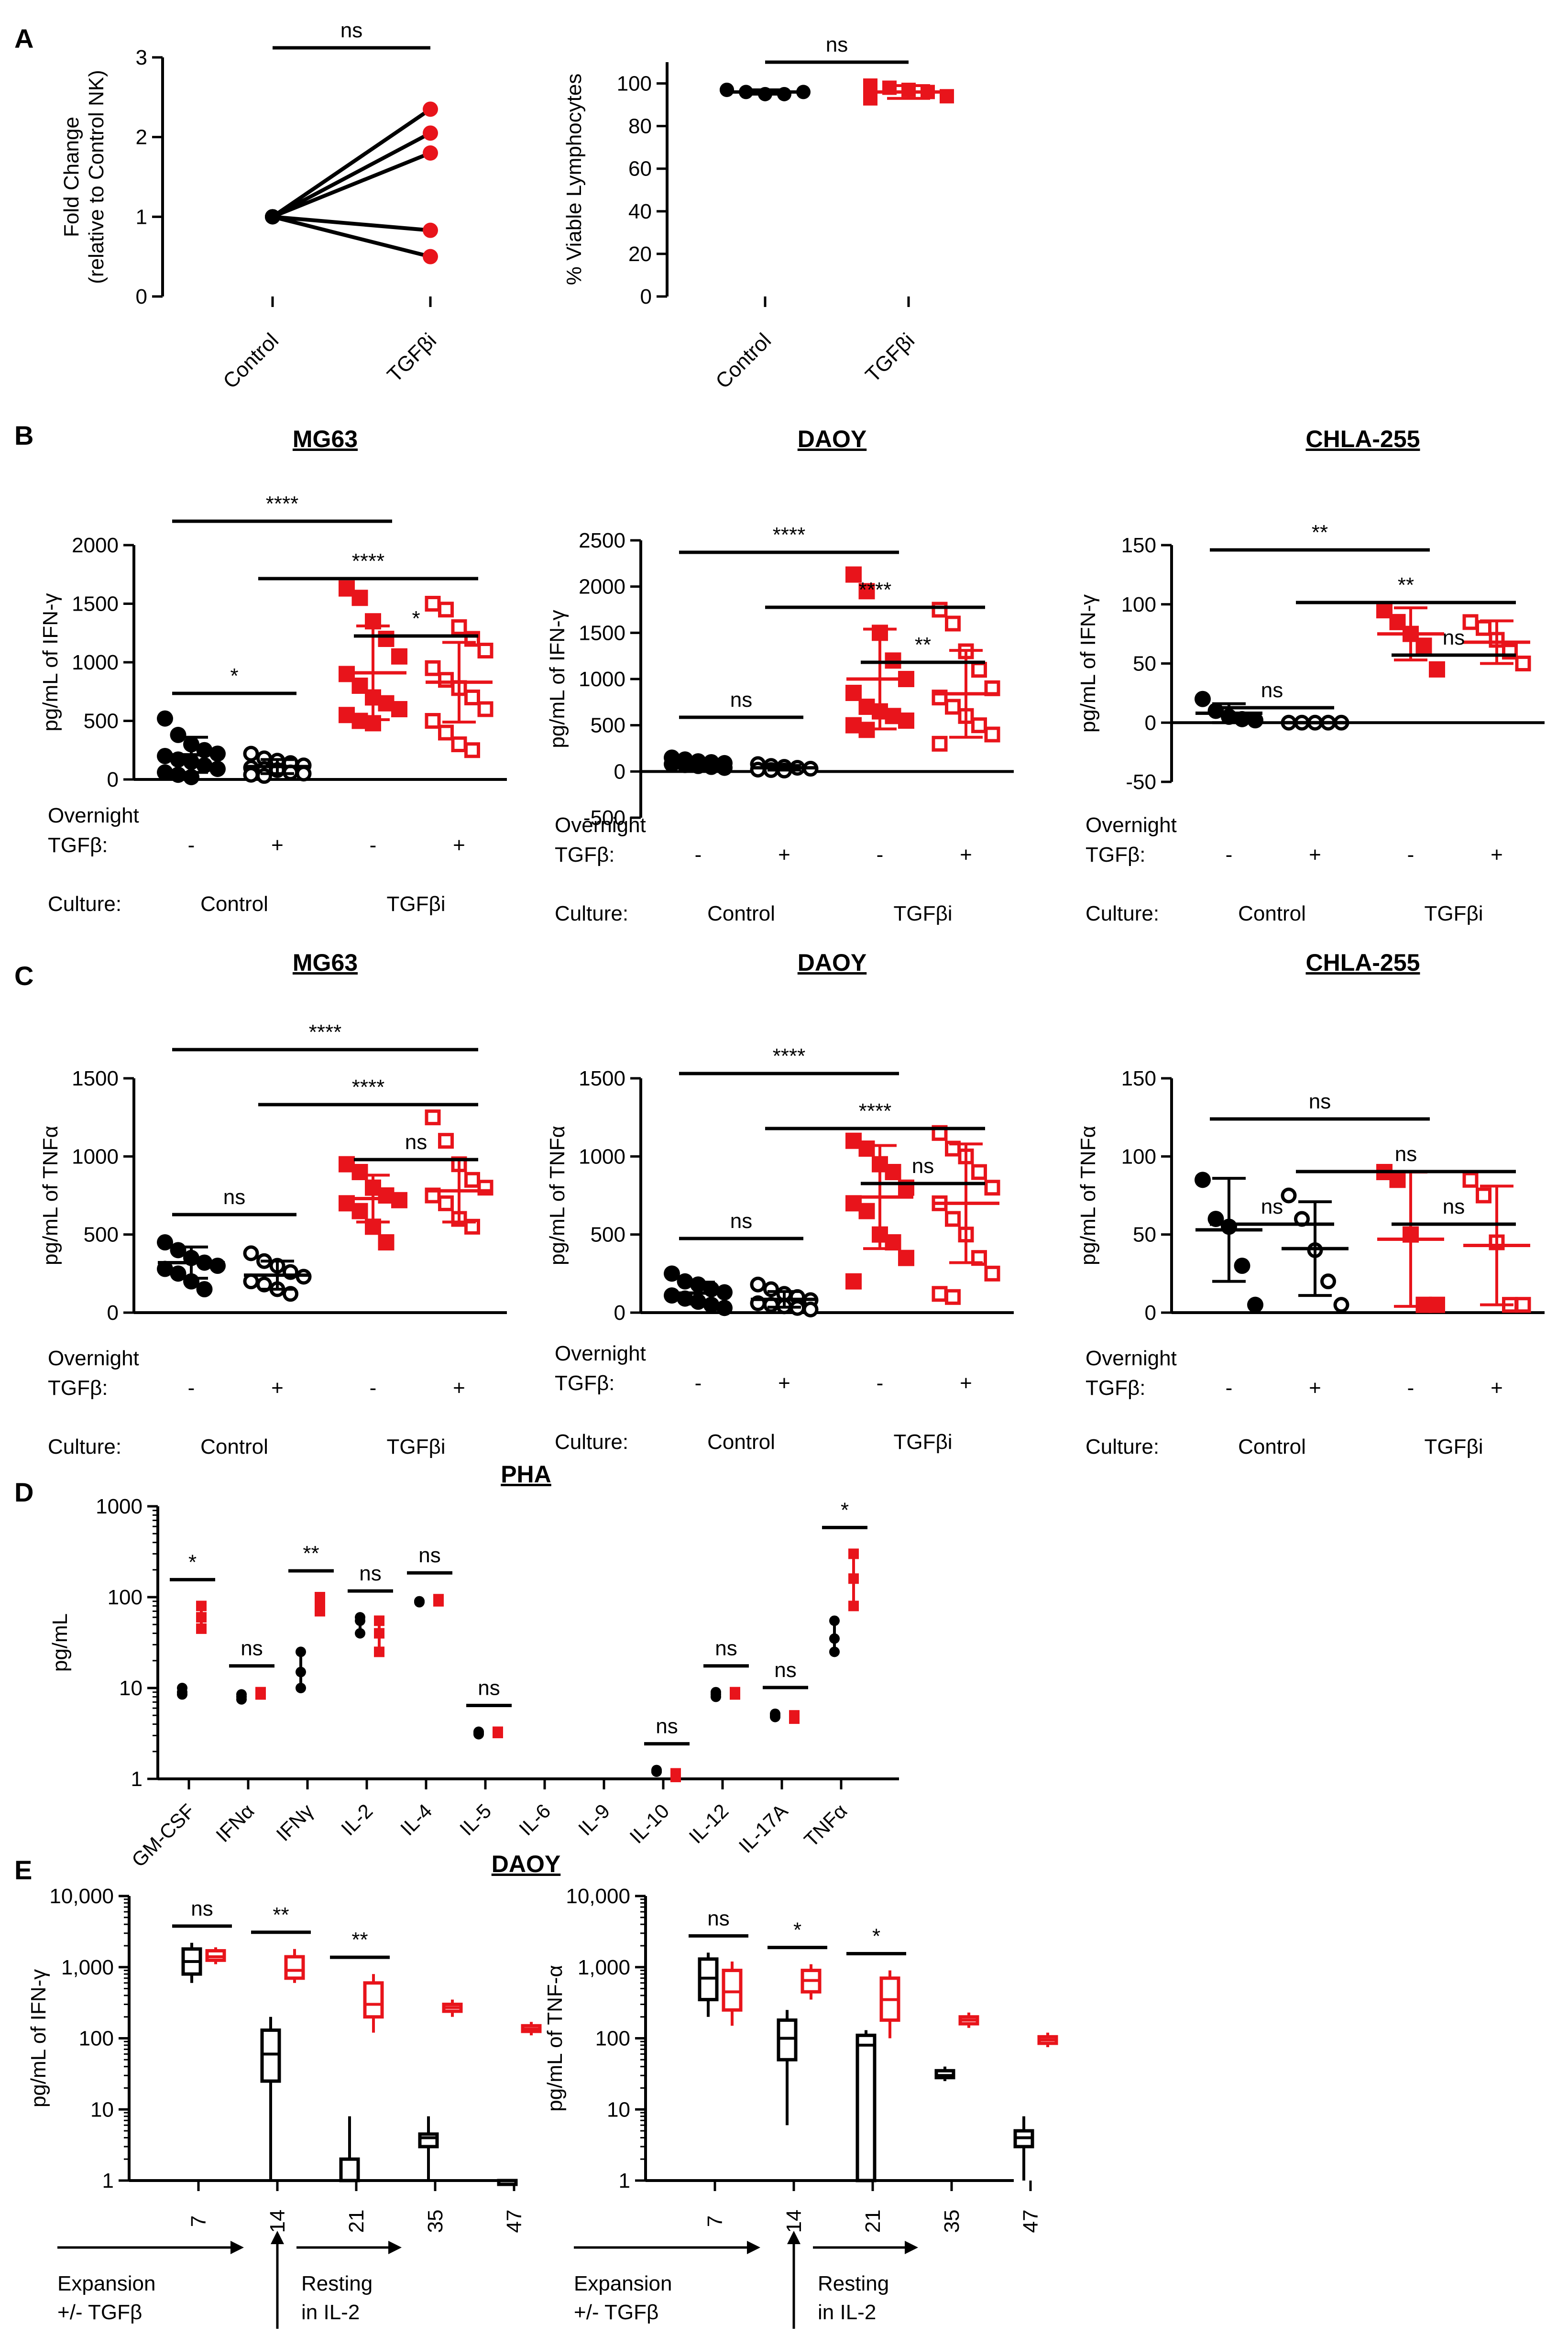 The height and width of the screenshot is (2335, 1568). What do you see at coordinates (794, 2237) in the screenshot?
I see `harvest-arrow-head` at bounding box center [794, 2237].